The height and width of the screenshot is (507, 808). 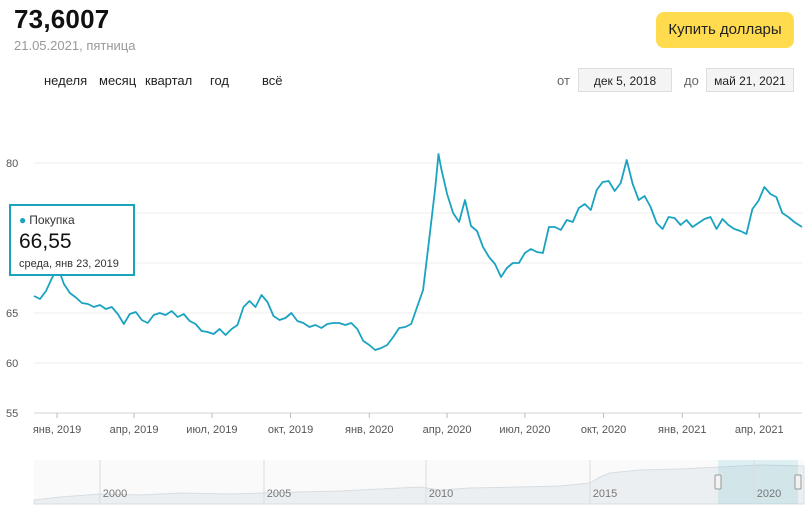 I want to click on price-value: 73,6007, so click(x=62, y=19).